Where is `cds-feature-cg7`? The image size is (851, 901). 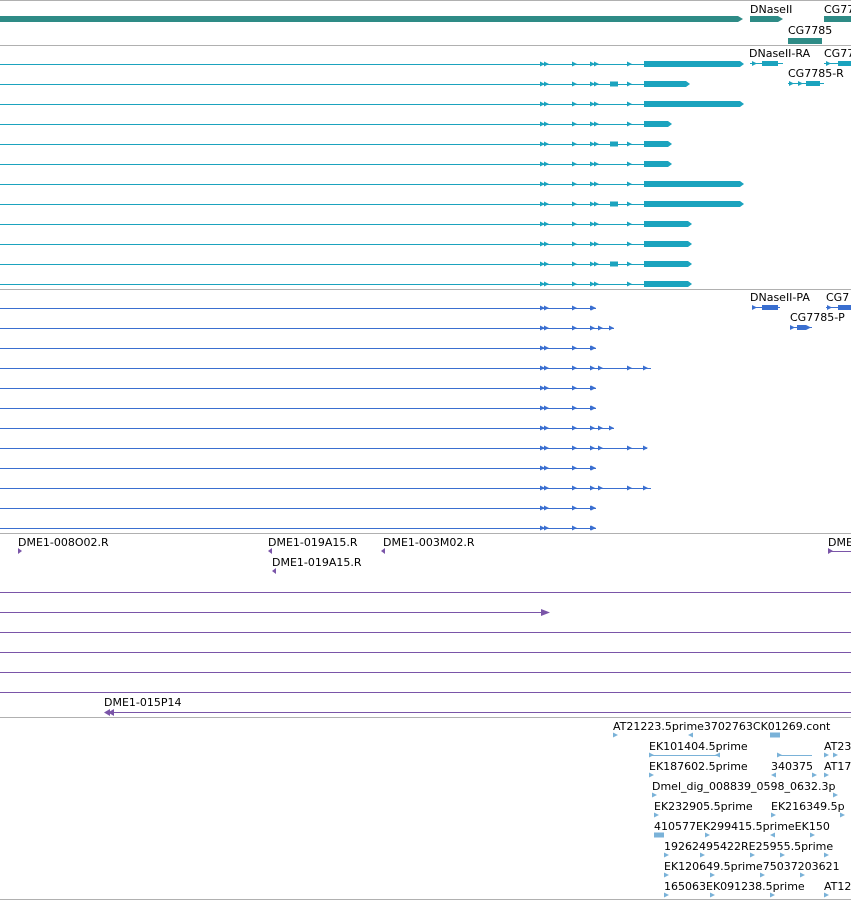 cds-feature-cg7 is located at coordinates (844, 307).